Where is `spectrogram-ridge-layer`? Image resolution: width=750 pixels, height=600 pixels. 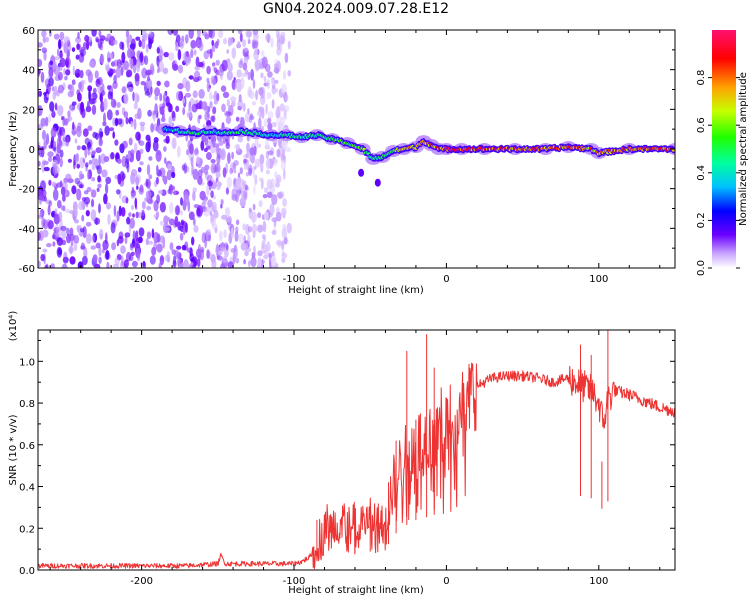 spectrogram-ridge-layer is located at coordinates (415, 155).